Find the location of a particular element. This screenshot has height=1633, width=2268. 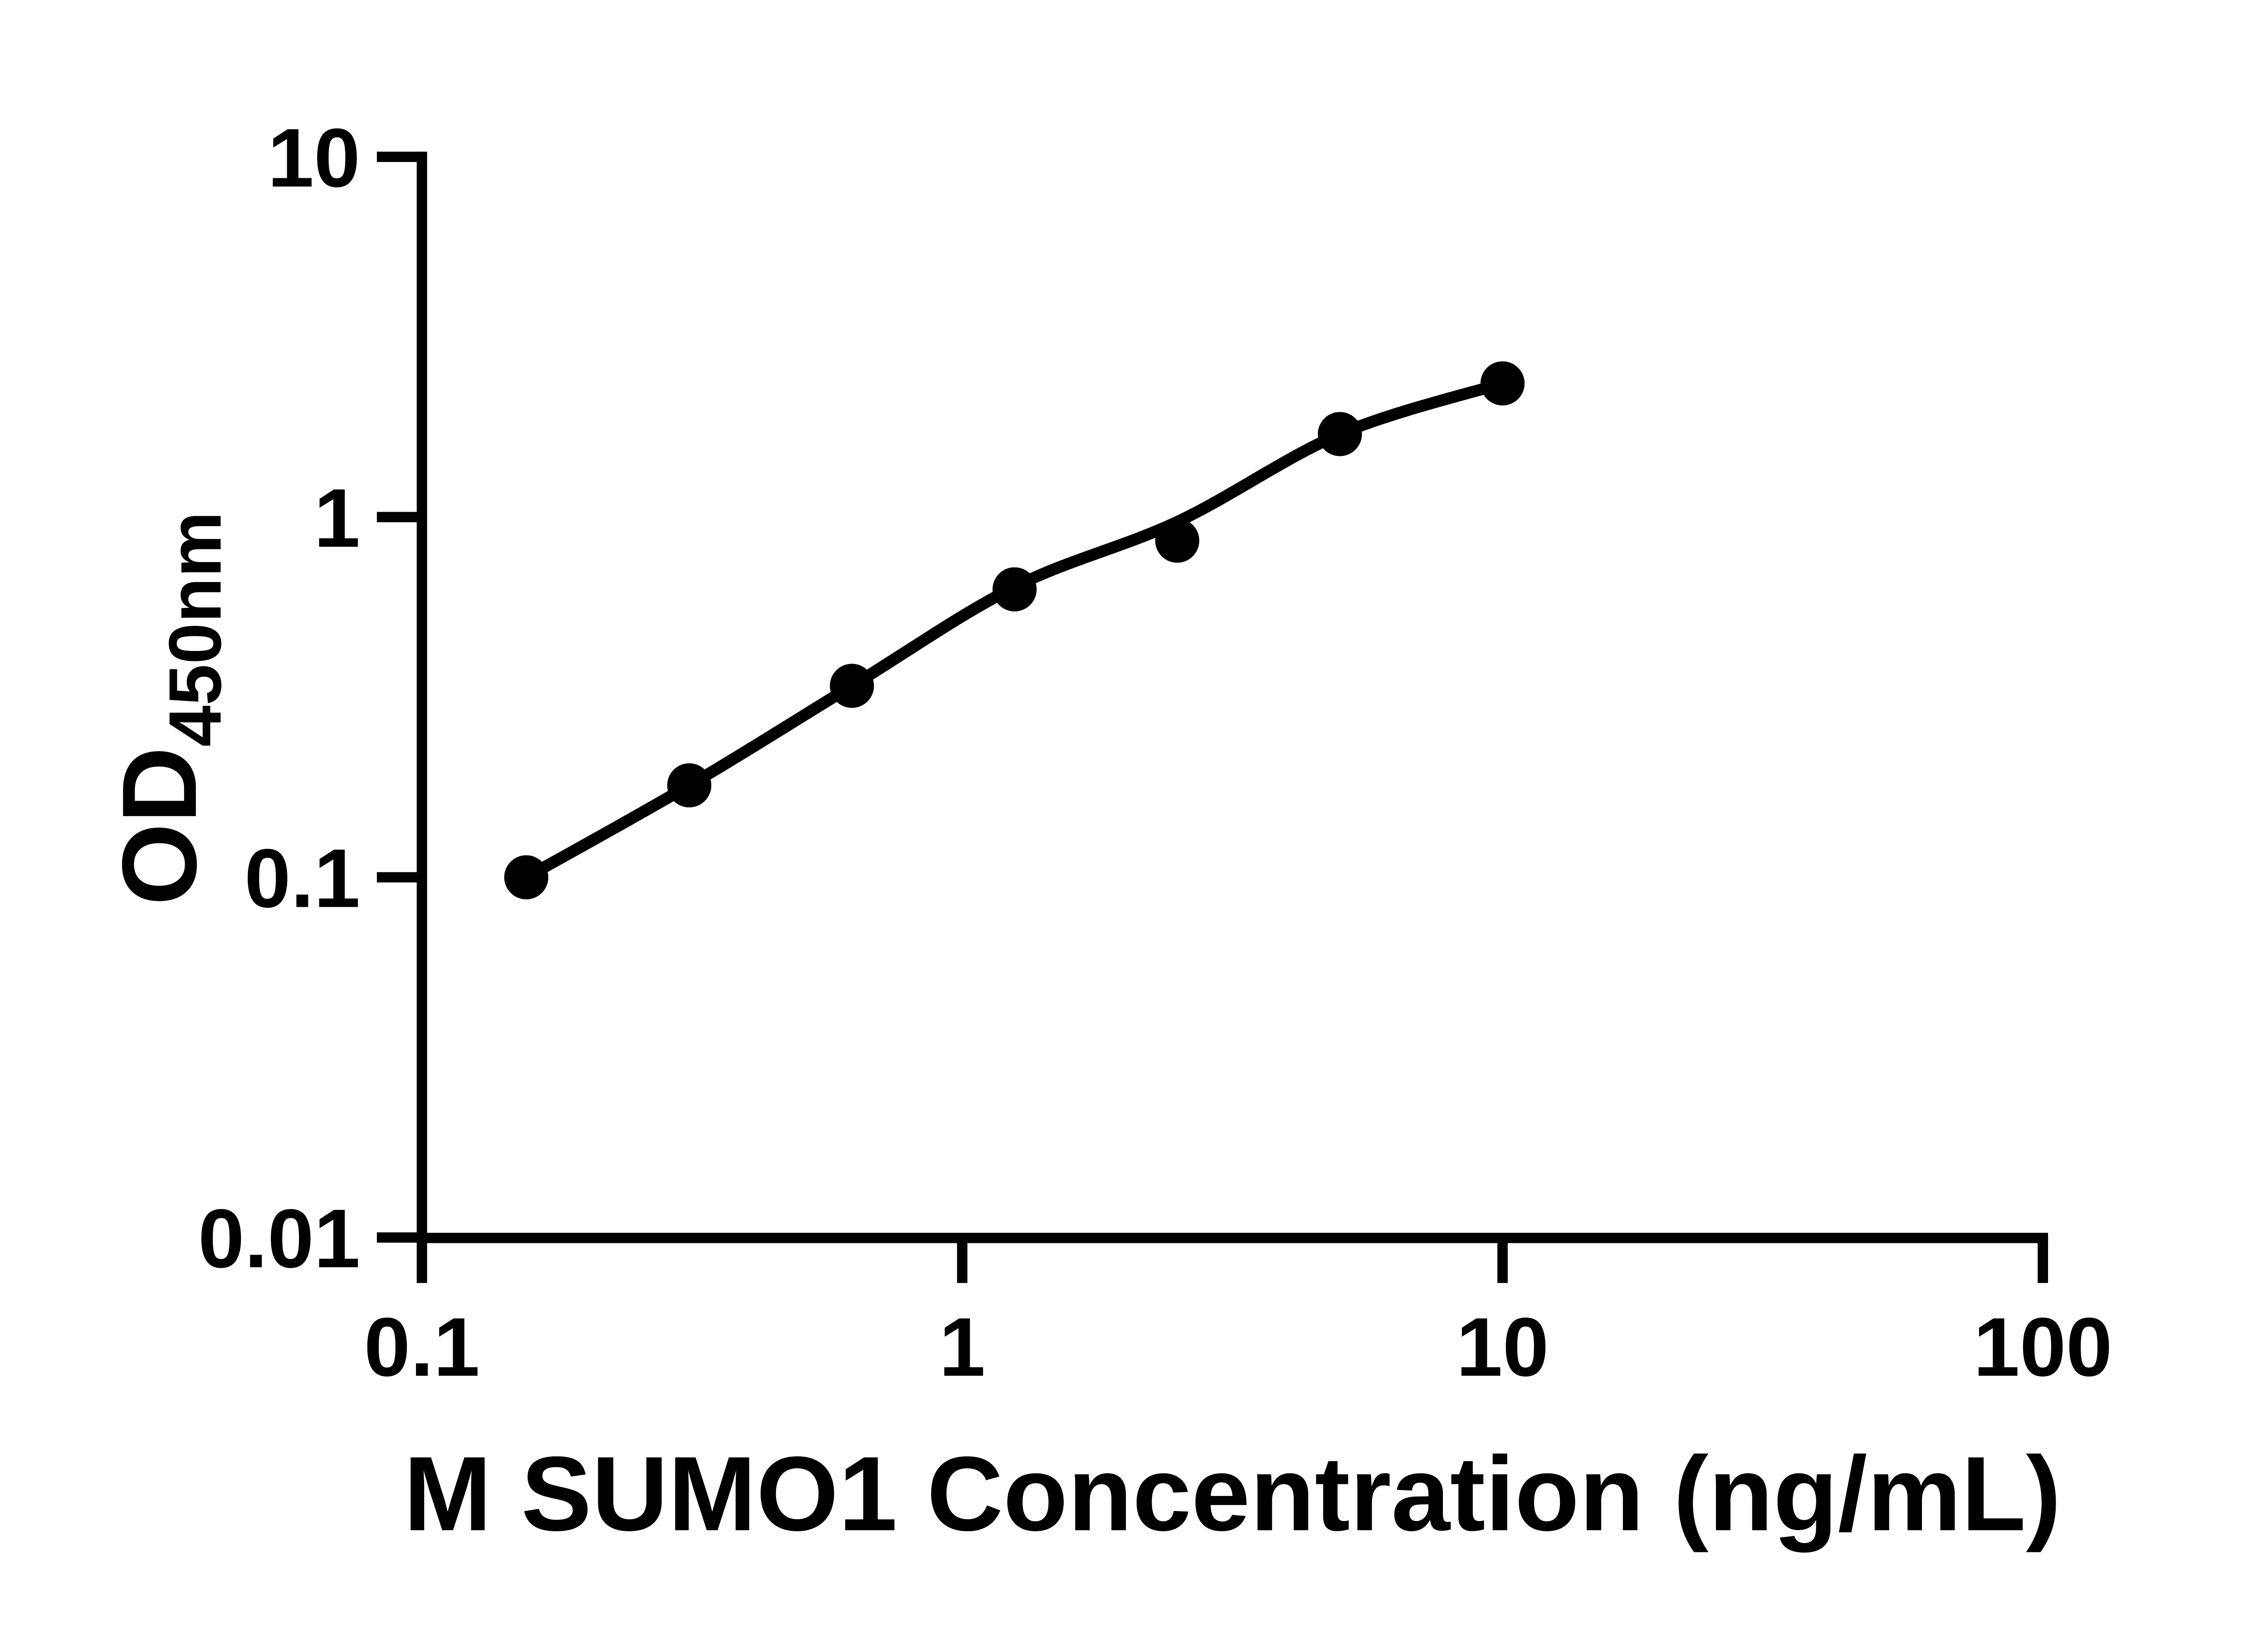

fit-curve-layer is located at coordinates (1014, 630).